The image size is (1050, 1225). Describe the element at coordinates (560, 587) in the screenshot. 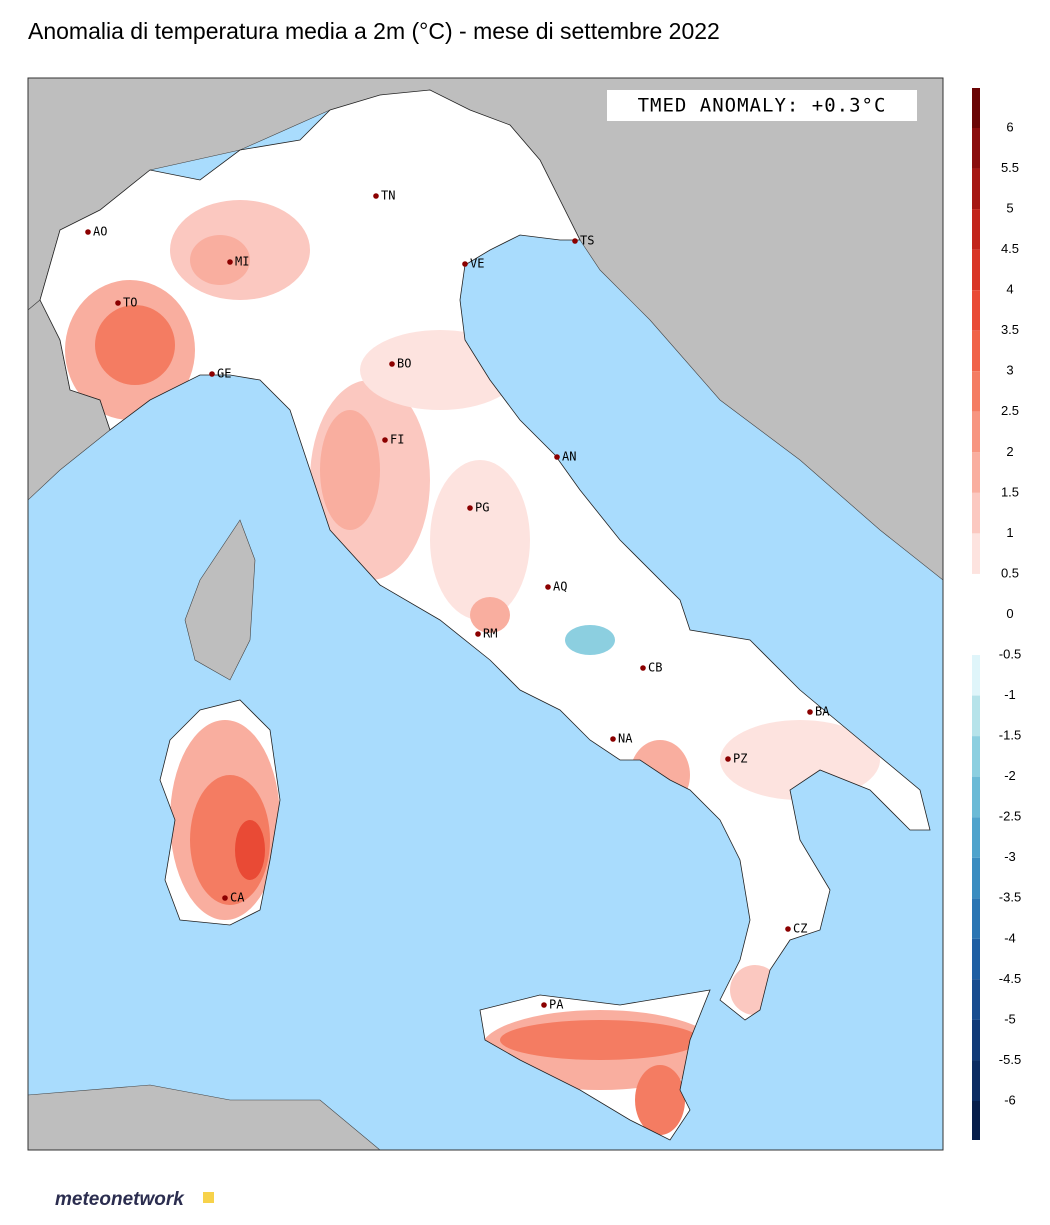

I see `city-label: AQ` at that location.